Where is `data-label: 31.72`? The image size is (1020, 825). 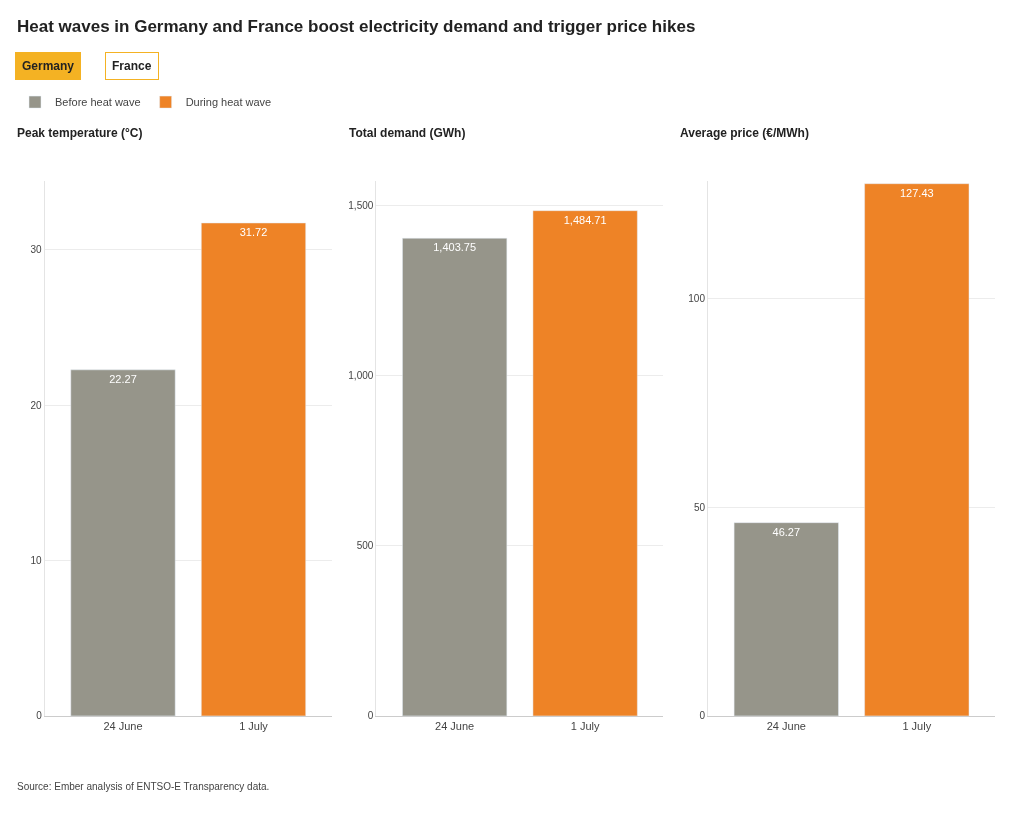 data-label: 31.72 is located at coordinates (253, 231).